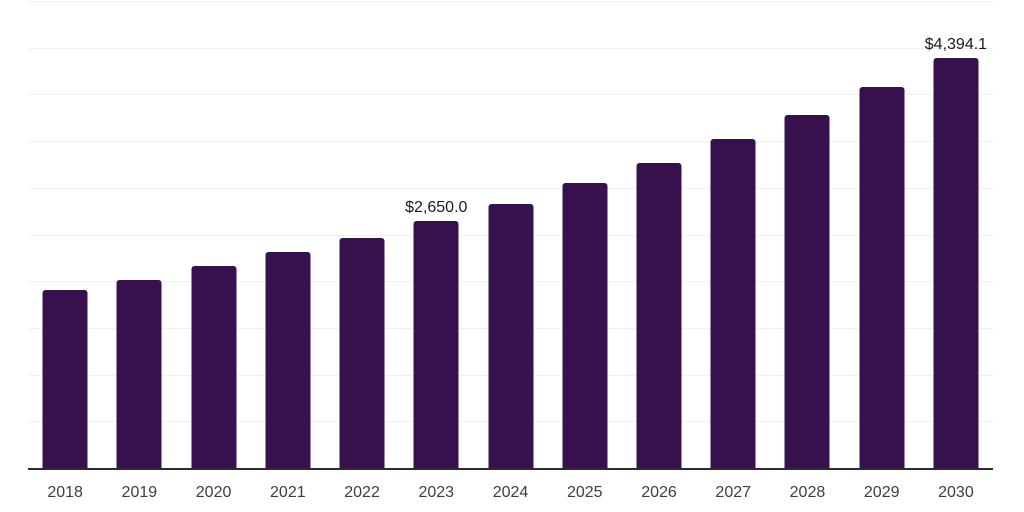 This screenshot has width=1024, height=512. Describe the element at coordinates (956, 262) in the screenshot. I see `bar-2030` at that location.